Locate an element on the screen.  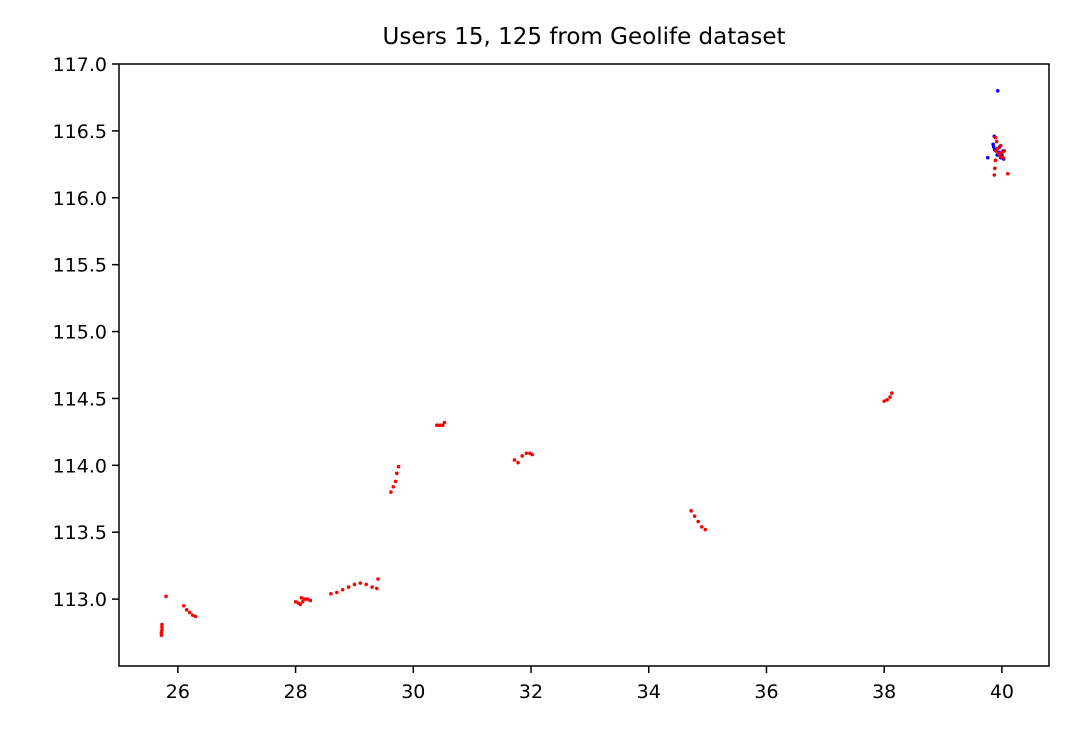
x-axis: 26 28 30 32 34 36 38 40 is located at coordinates (590, 684).